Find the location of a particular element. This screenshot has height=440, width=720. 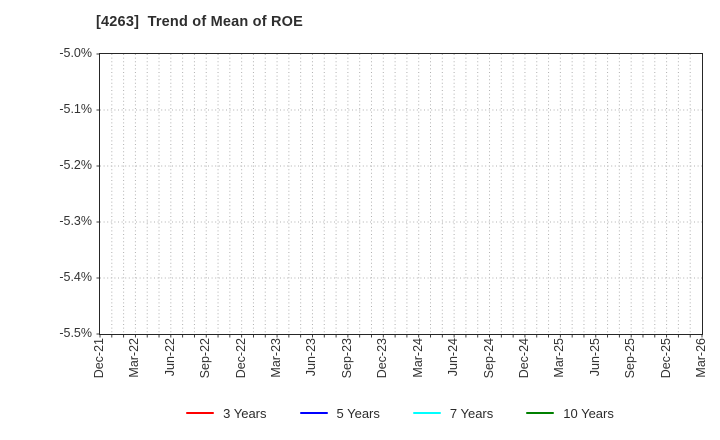

y-axis-tick-label: -5.5% is located at coordinates (75, 333).